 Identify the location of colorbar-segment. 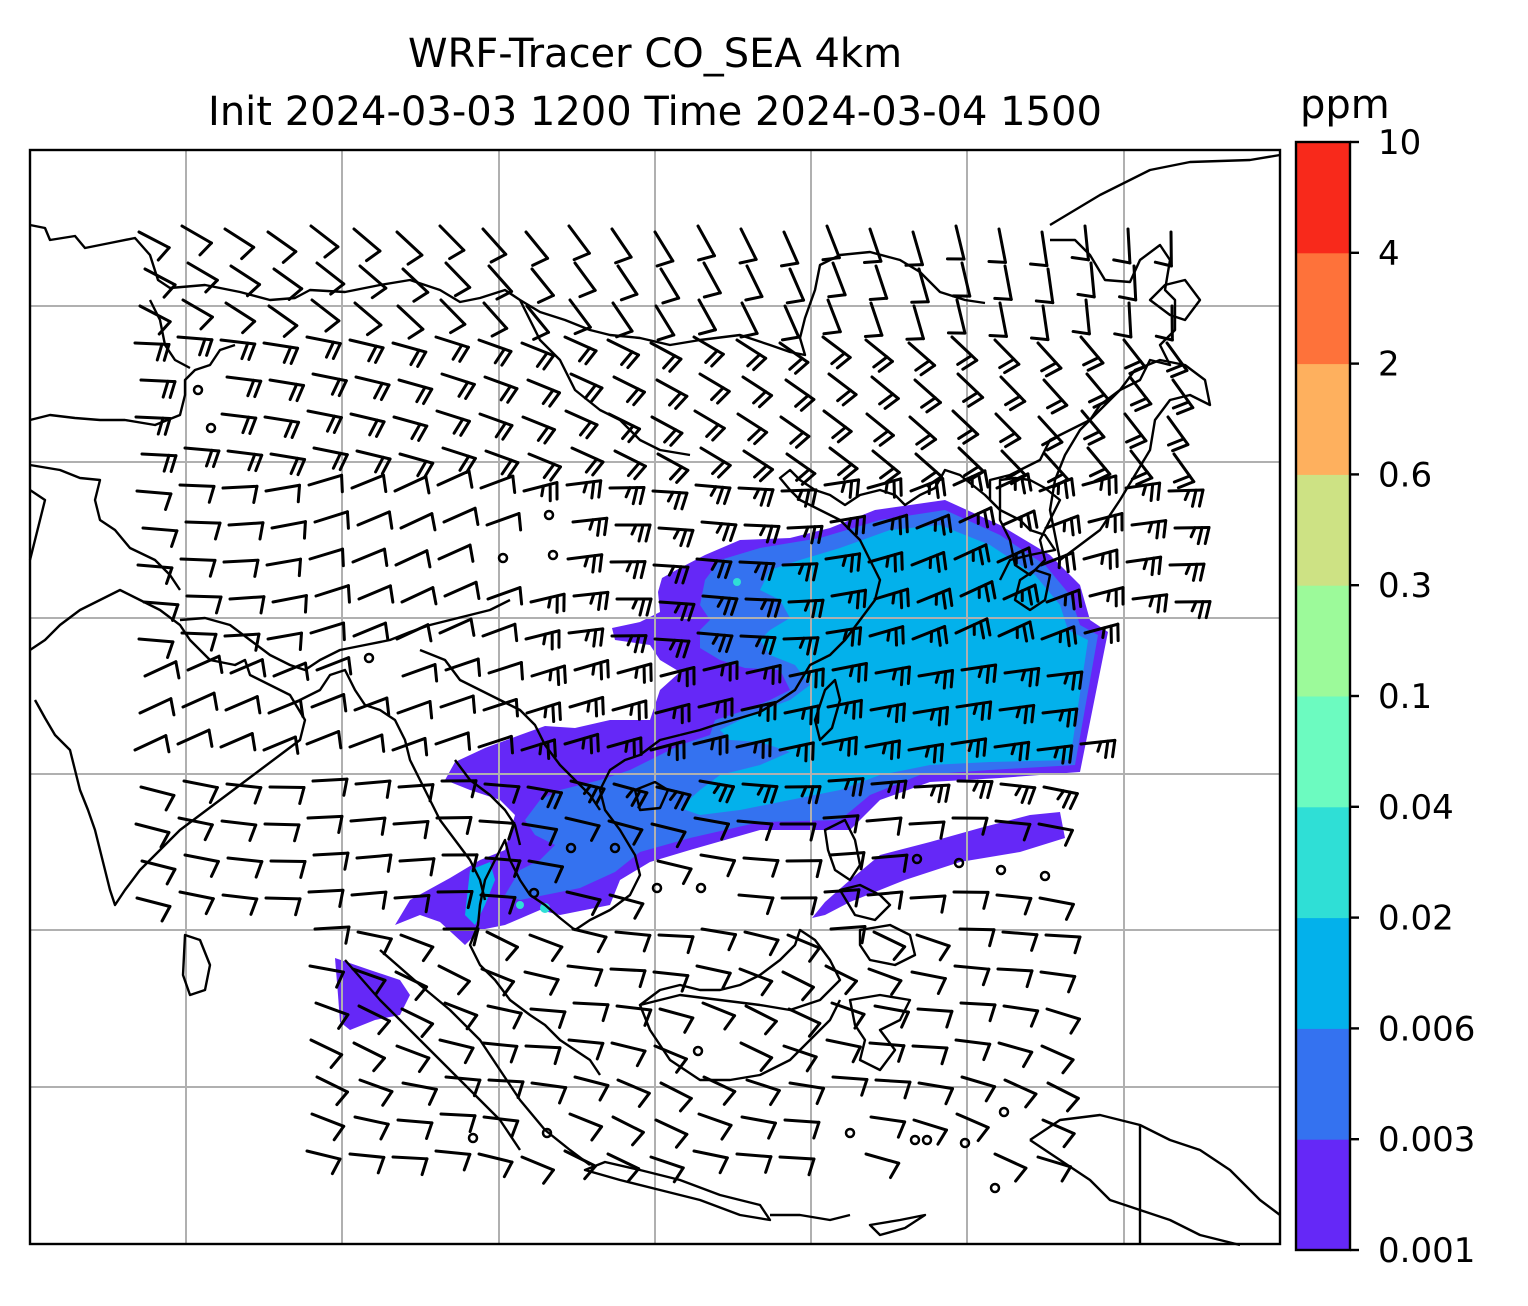
(1323, 641).